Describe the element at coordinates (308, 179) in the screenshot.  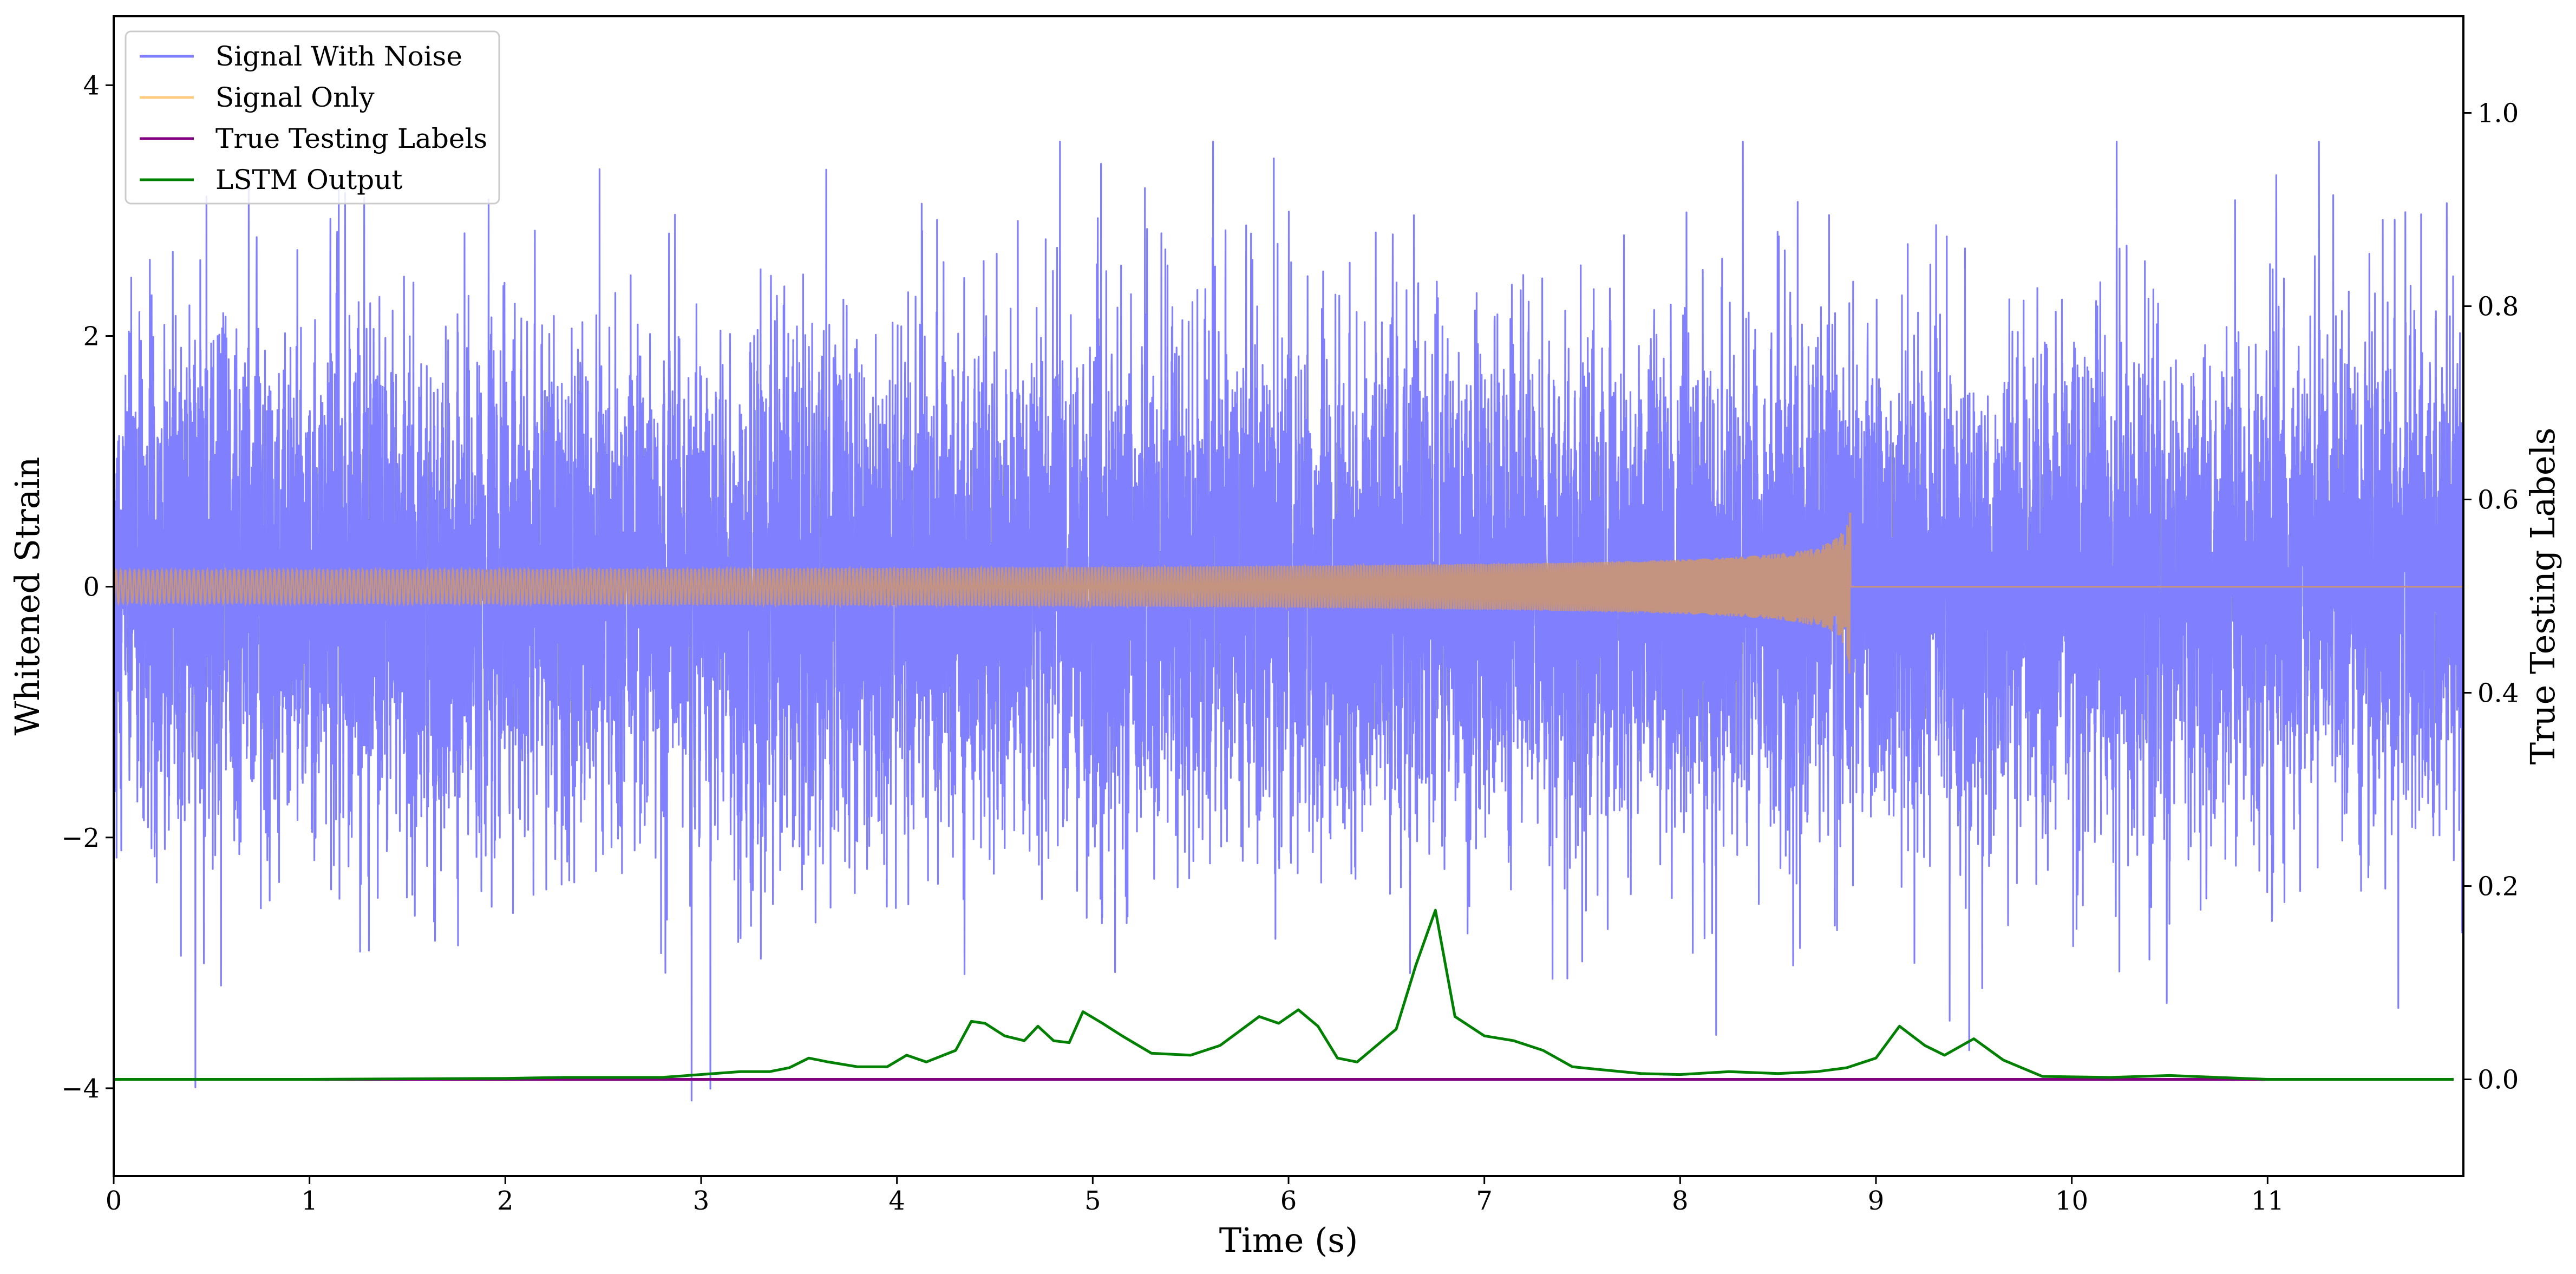
I see `legend-label: LSTM Output` at that location.